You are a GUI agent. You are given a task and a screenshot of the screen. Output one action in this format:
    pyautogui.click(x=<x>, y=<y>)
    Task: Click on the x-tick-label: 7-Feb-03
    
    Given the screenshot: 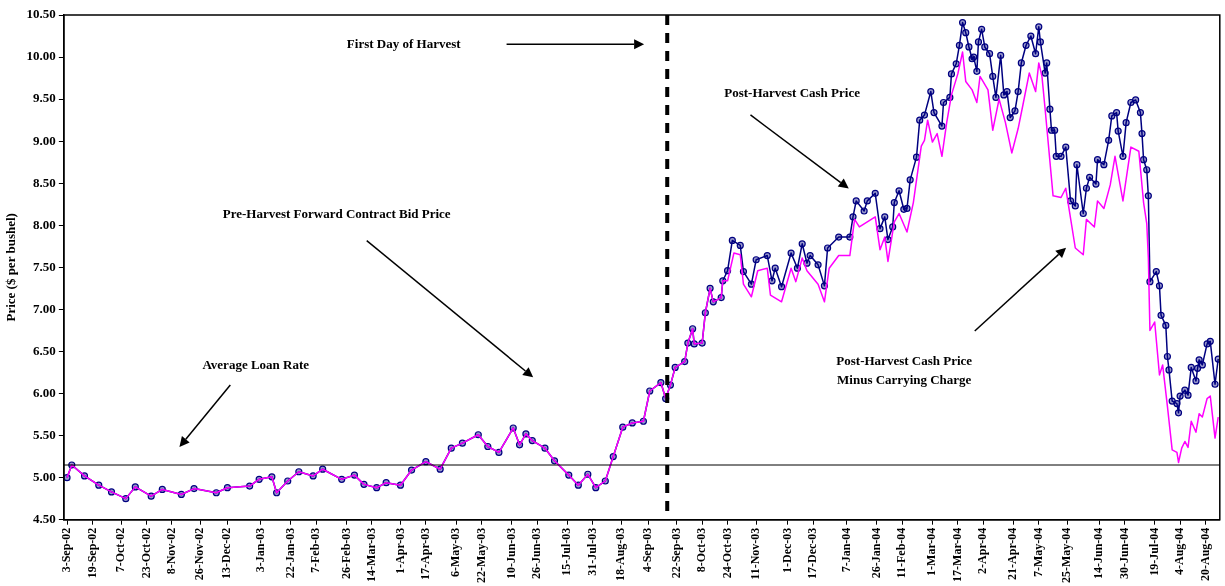 What is the action you would take?
    pyautogui.click(x=315, y=550)
    